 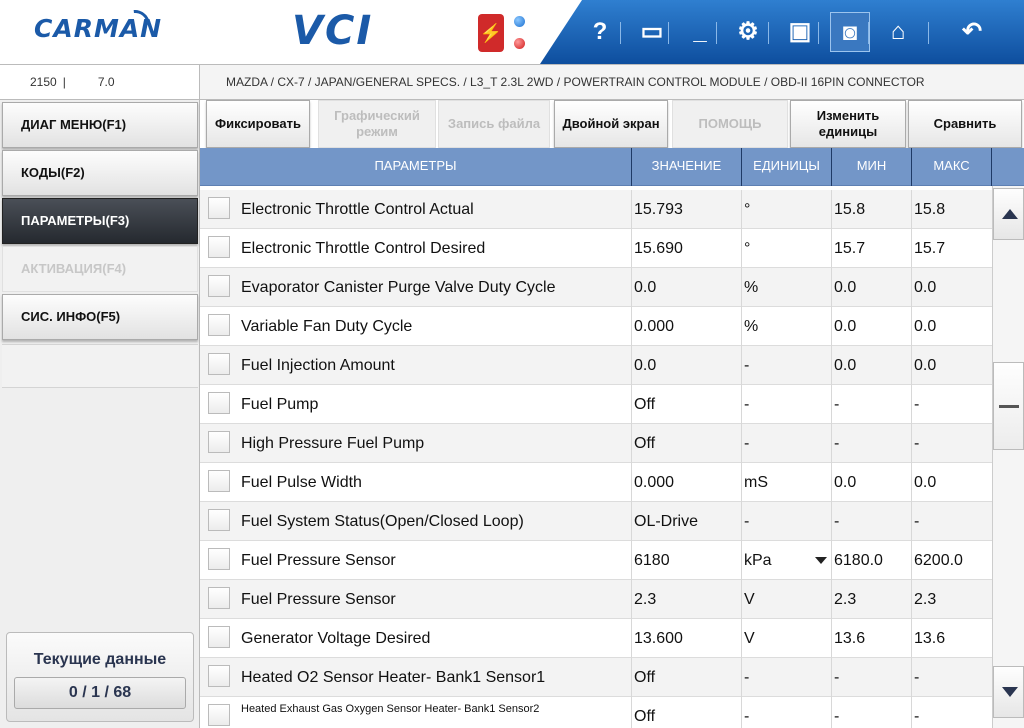 What do you see at coordinates (666, 521) in the screenshot?
I see `parameter-value-text: OL-Drive` at bounding box center [666, 521].